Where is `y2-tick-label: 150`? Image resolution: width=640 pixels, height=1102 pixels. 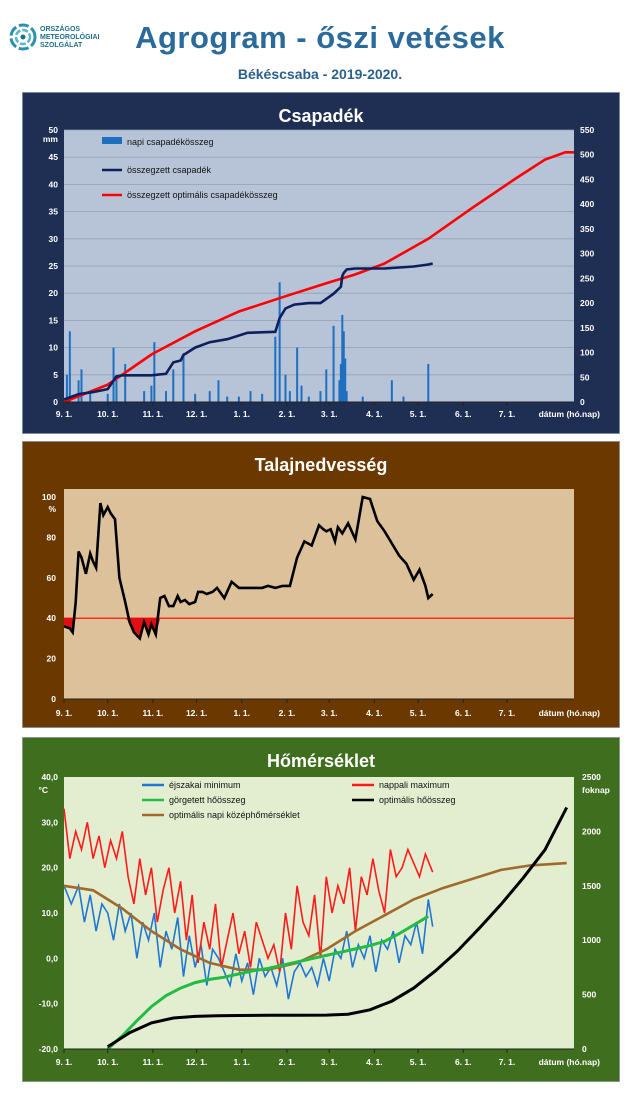
y2-tick-label: 150 is located at coordinates (587, 328).